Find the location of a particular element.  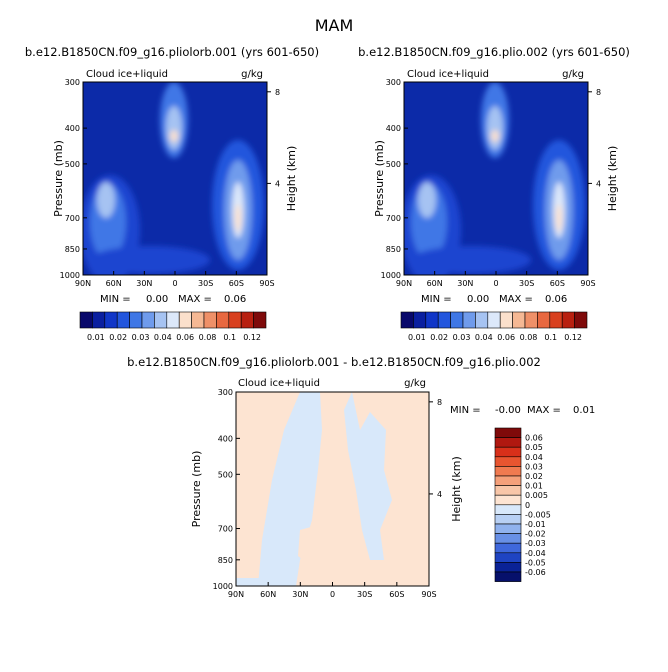

colorbar-label: 0 is located at coordinates (527, 505).